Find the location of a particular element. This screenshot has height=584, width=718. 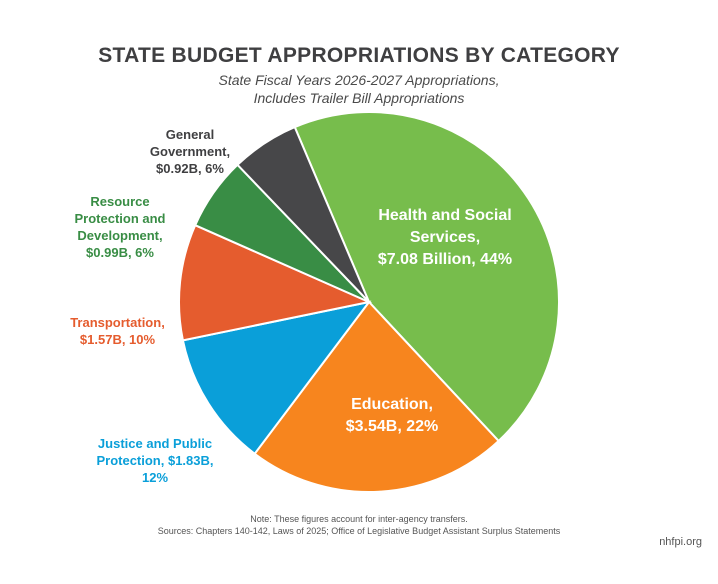

chart-subtitle-line-2: Includes Trailer Bill Appropriations is located at coordinates (359, 98).